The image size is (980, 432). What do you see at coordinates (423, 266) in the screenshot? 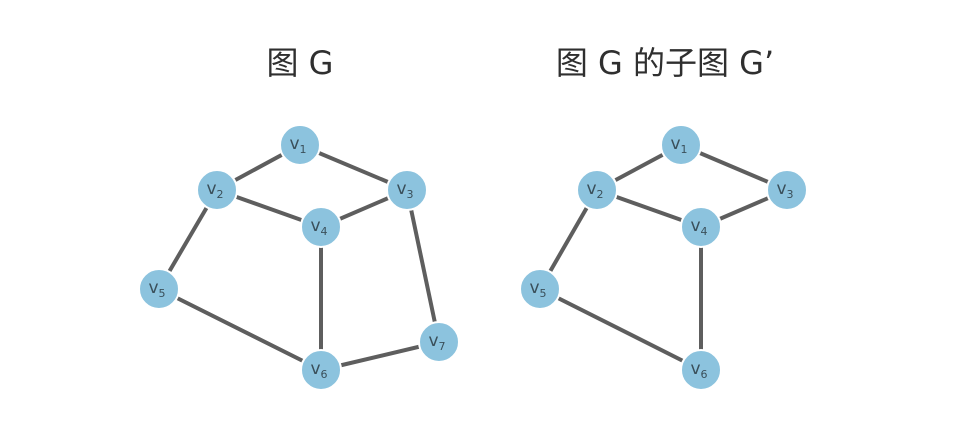
I see `edge-v3-v7` at bounding box center [423, 266].